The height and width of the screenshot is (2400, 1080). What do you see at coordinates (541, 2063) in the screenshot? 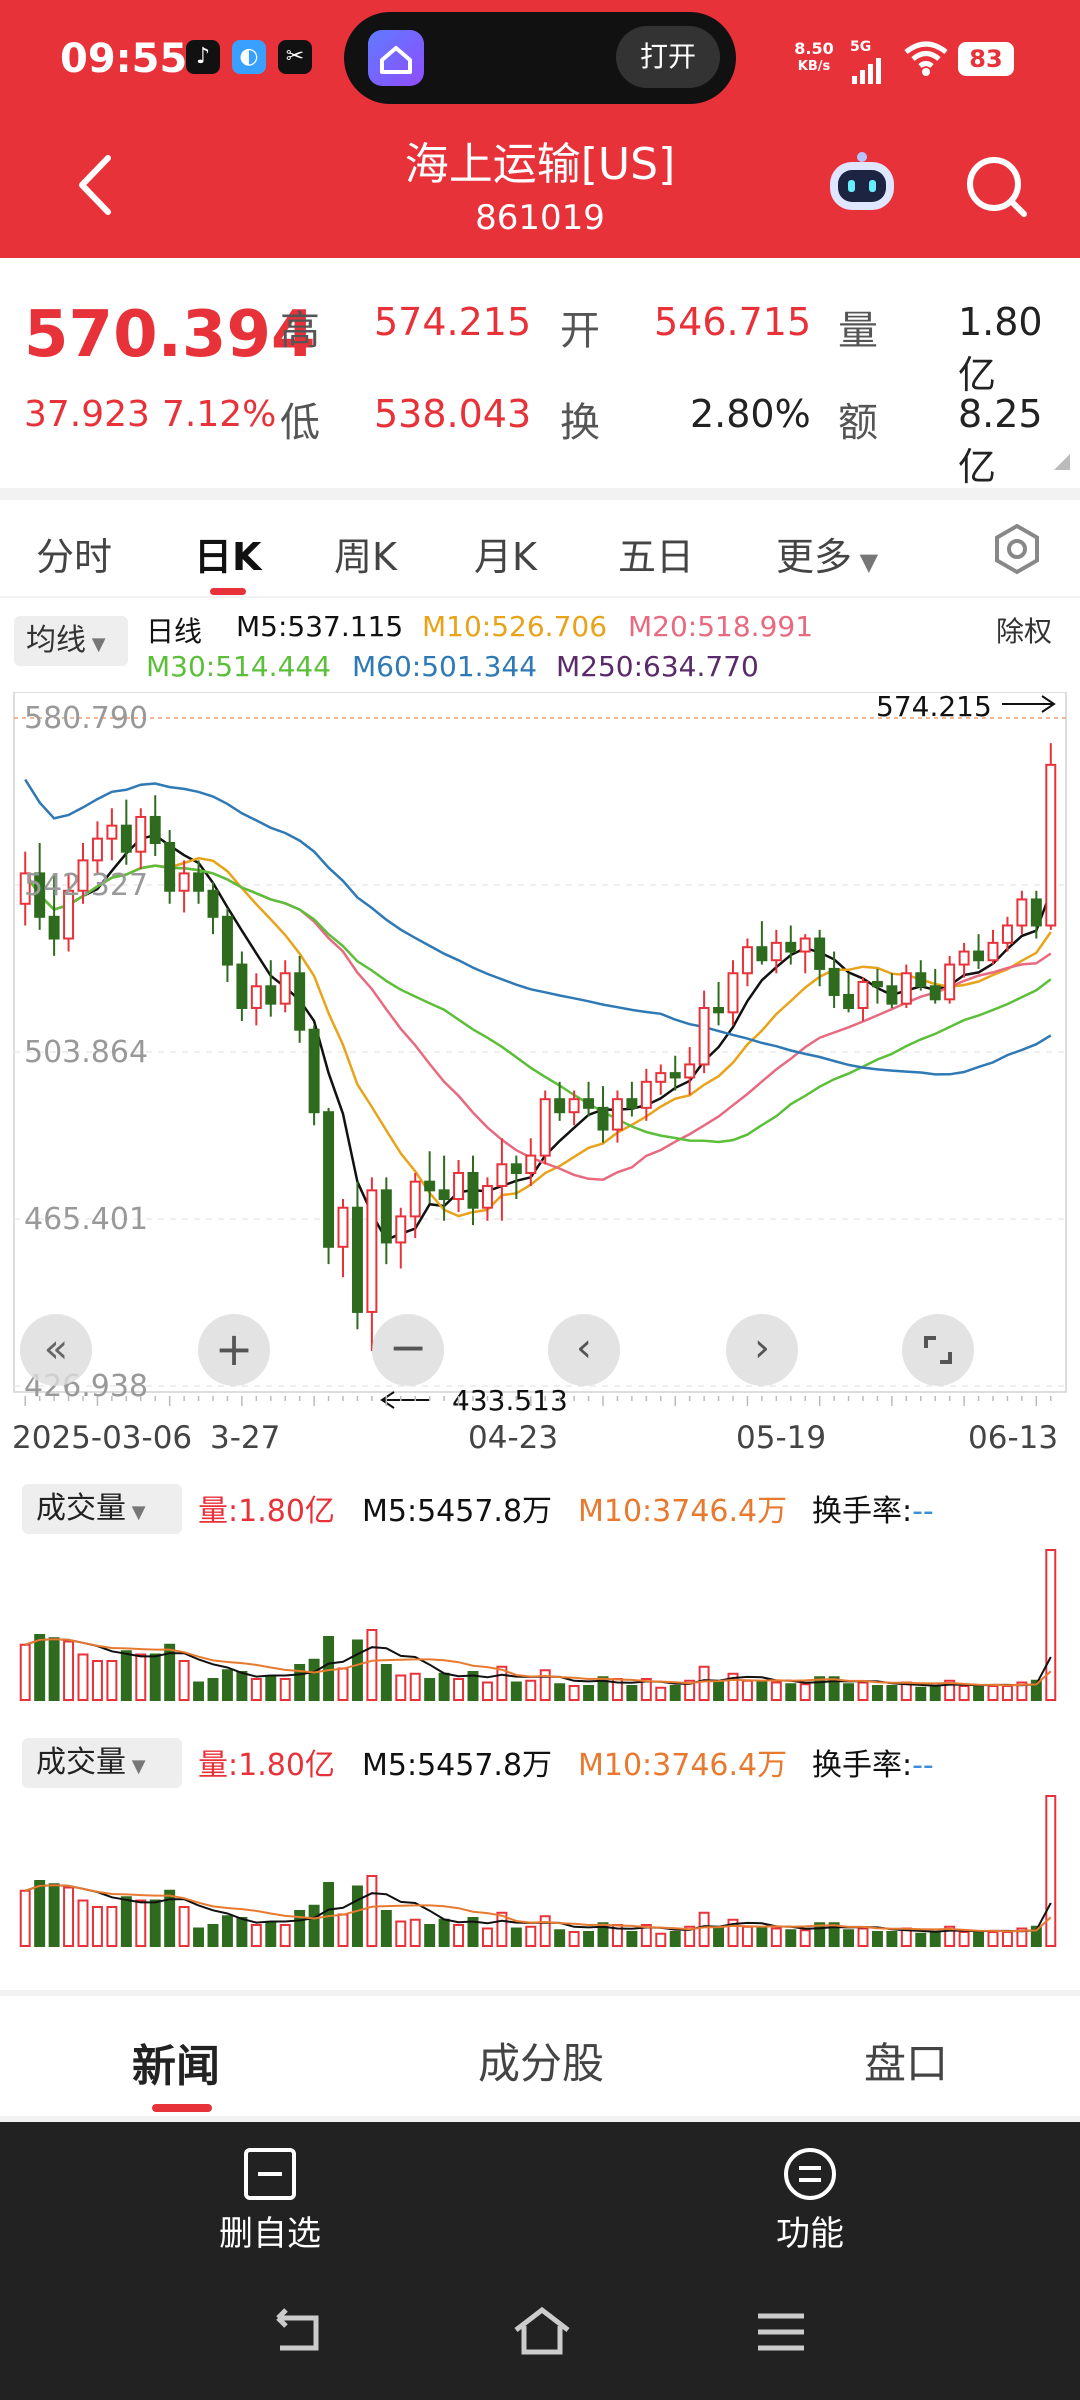
I see `tab-constituents: 成分股` at bounding box center [541, 2063].